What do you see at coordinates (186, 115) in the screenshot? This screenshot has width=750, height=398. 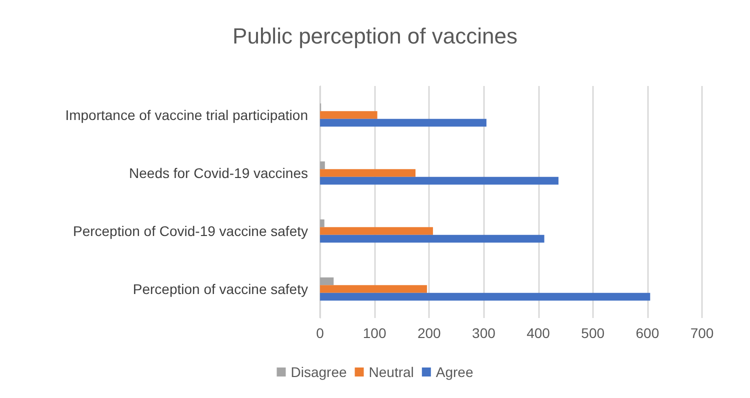 I see `y-tick-label: Importance of vaccine trial participation` at bounding box center [186, 115].